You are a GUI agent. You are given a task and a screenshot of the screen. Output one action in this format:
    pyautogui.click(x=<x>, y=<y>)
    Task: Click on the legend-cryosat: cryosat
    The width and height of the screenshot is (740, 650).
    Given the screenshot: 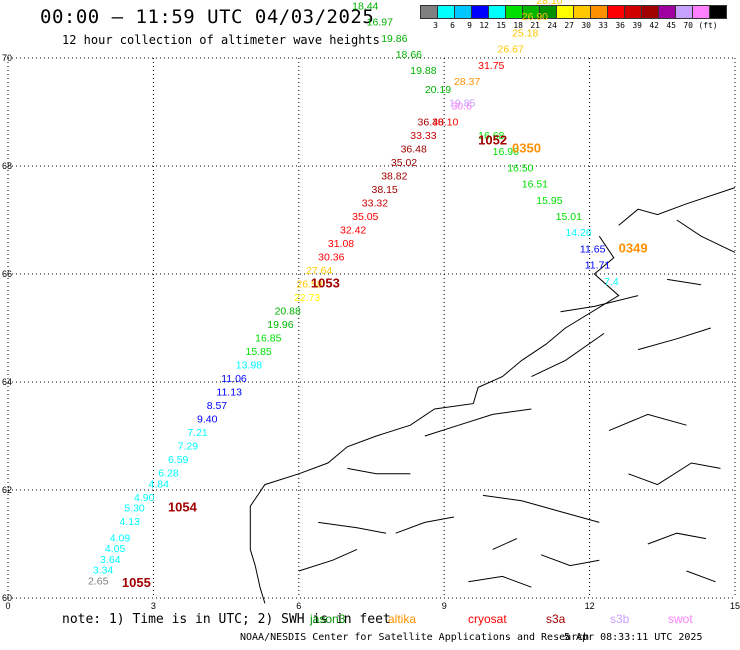 What is the action you would take?
    pyautogui.click(x=487, y=619)
    